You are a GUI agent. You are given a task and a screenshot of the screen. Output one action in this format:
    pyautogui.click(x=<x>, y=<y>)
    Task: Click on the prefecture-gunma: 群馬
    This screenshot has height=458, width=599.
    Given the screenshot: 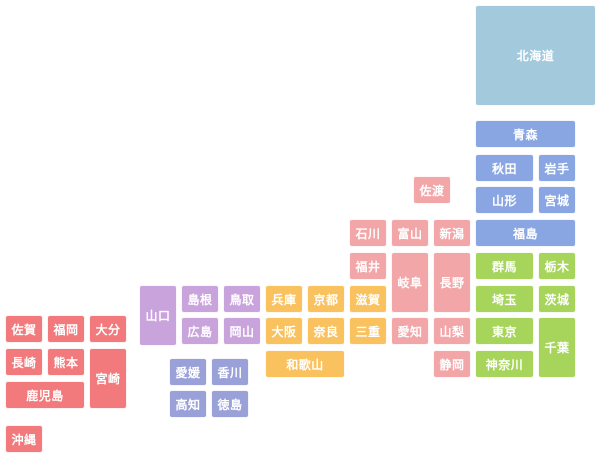 What is the action you would take?
    pyautogui.click(x=504, y=266)
    